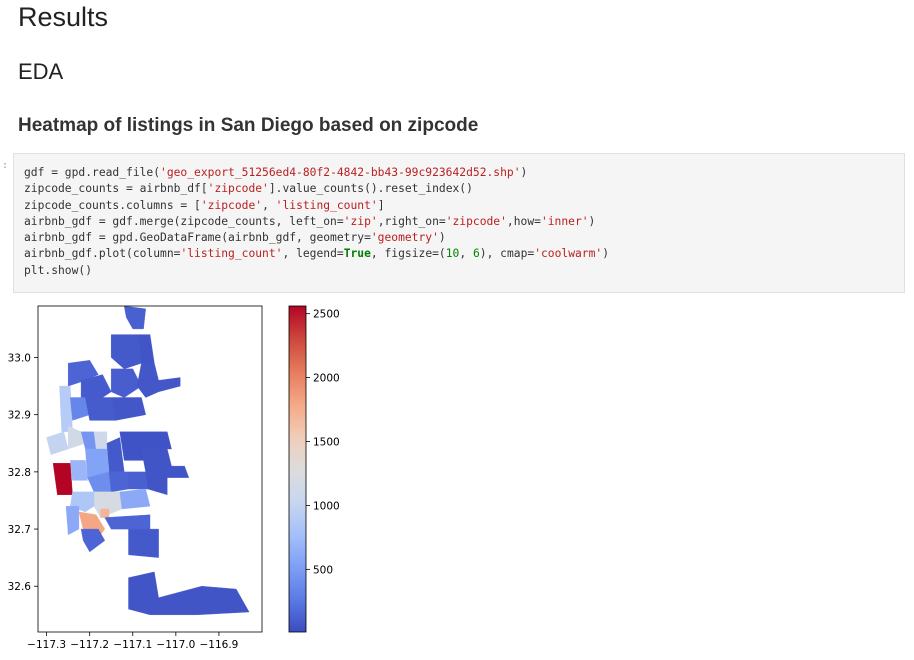 This screenshot has width=914, height=660. What do you see at coordinates (313, 254) in the screenshot?
I see `code-token: , legend=` at bounding box center [313, 254].